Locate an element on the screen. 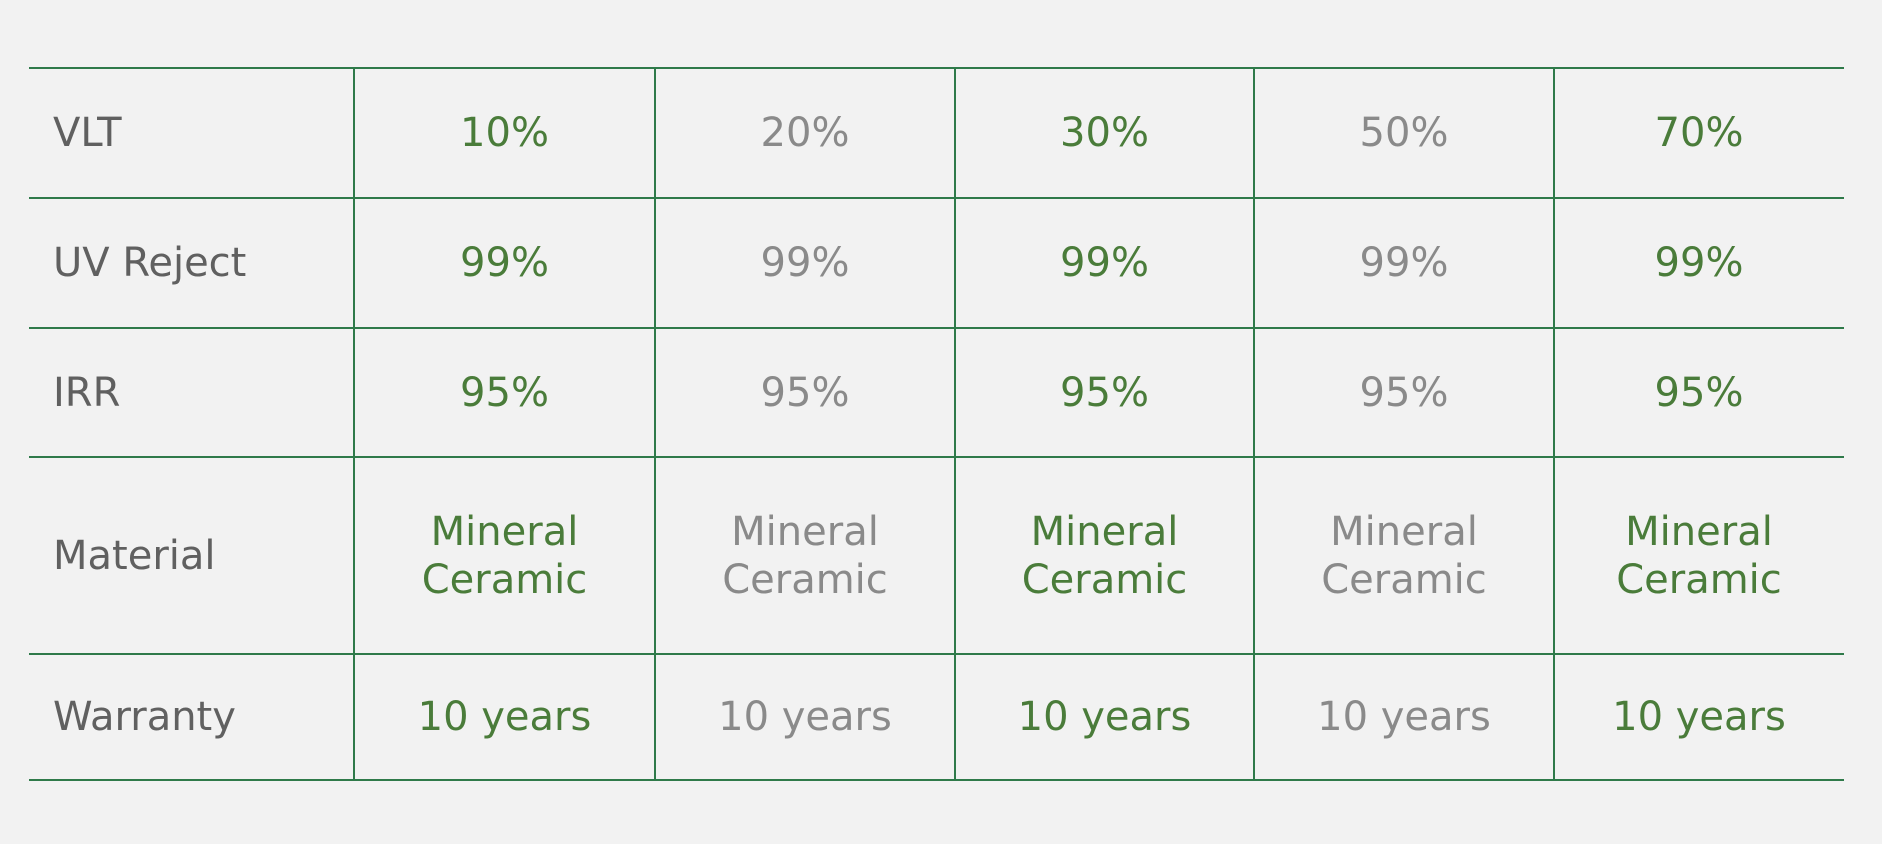 This screenshot has height=844, width=1882. row-label: UV Reject is located at coordinates (150, 263).